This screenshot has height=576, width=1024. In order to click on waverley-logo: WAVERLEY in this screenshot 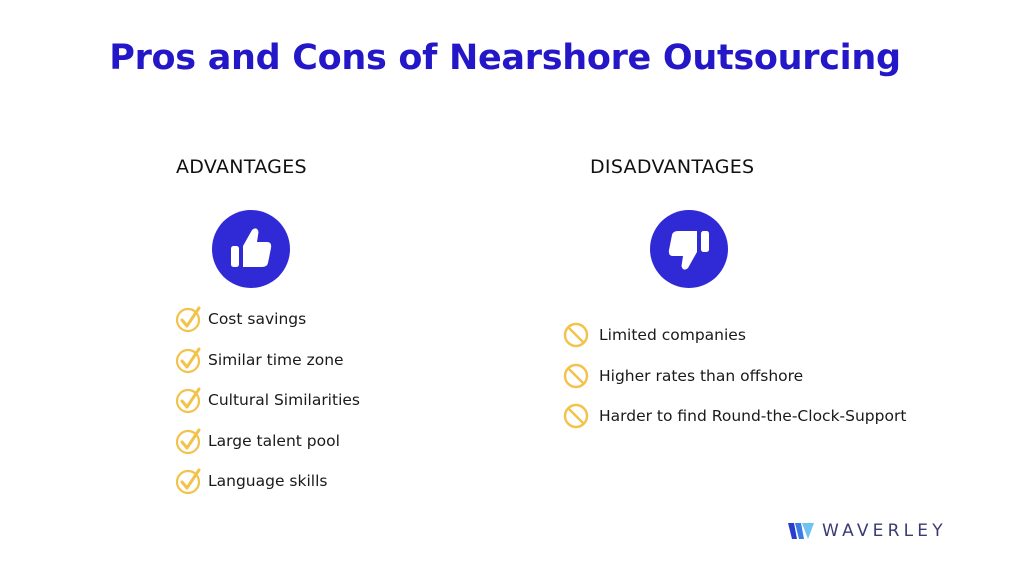, I will do `click(867, 531)`.